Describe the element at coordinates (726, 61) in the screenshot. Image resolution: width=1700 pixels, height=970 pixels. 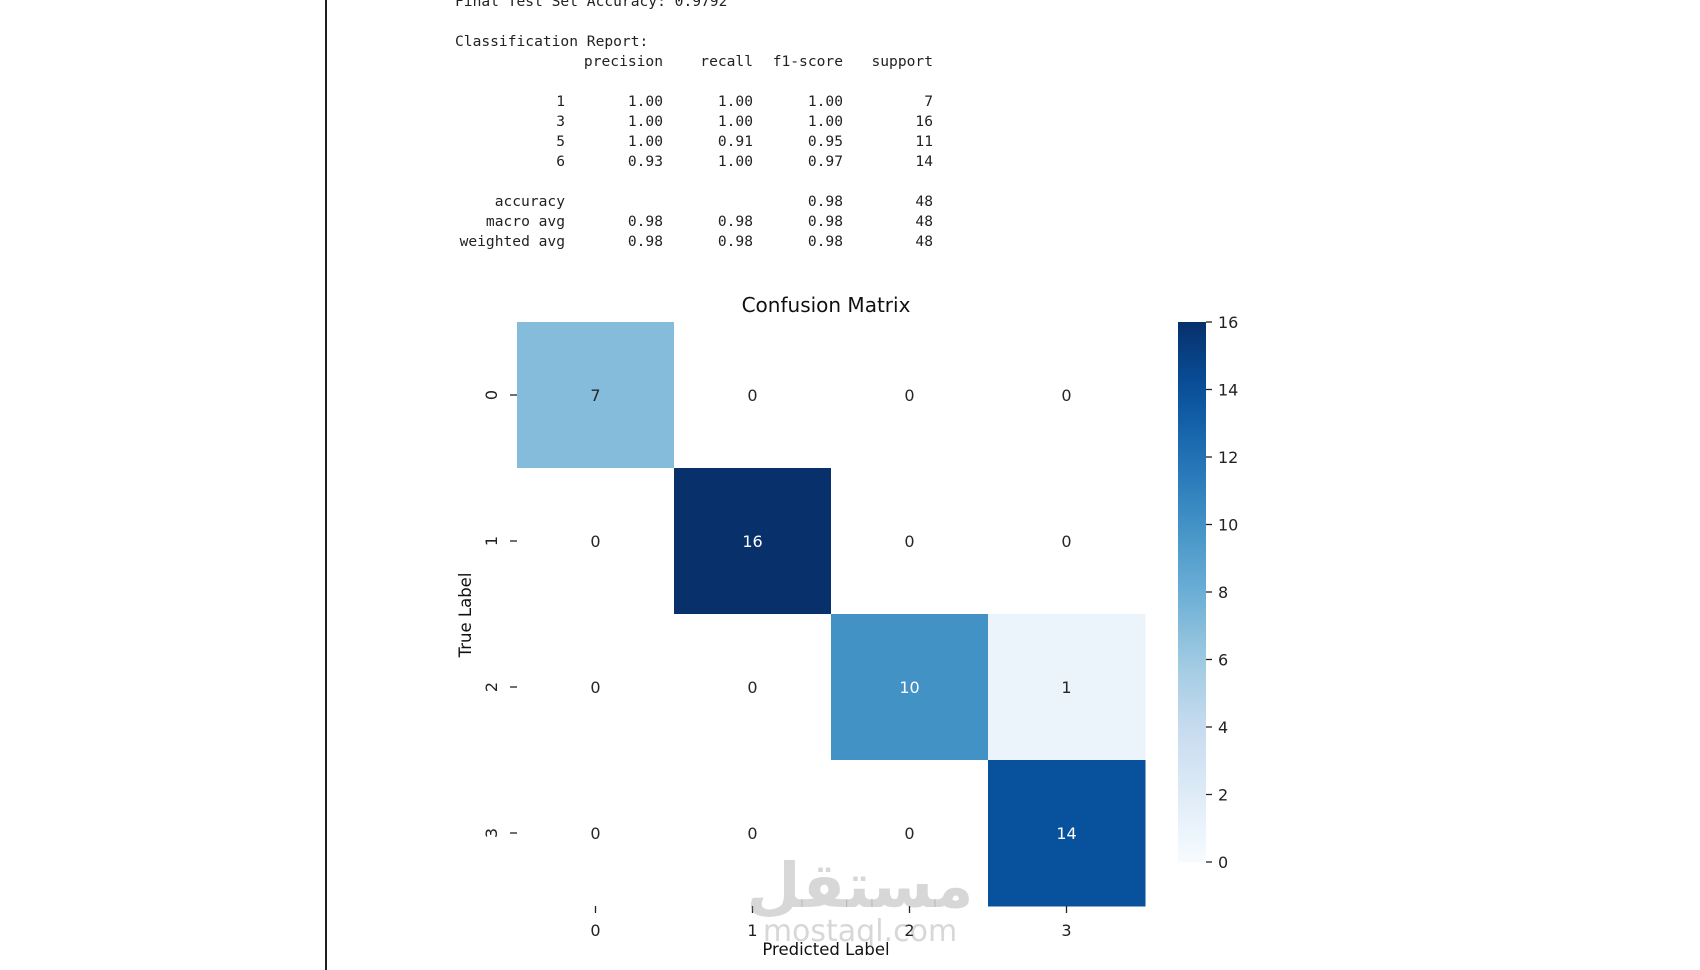
I see `report-column-header: recall` at that location.